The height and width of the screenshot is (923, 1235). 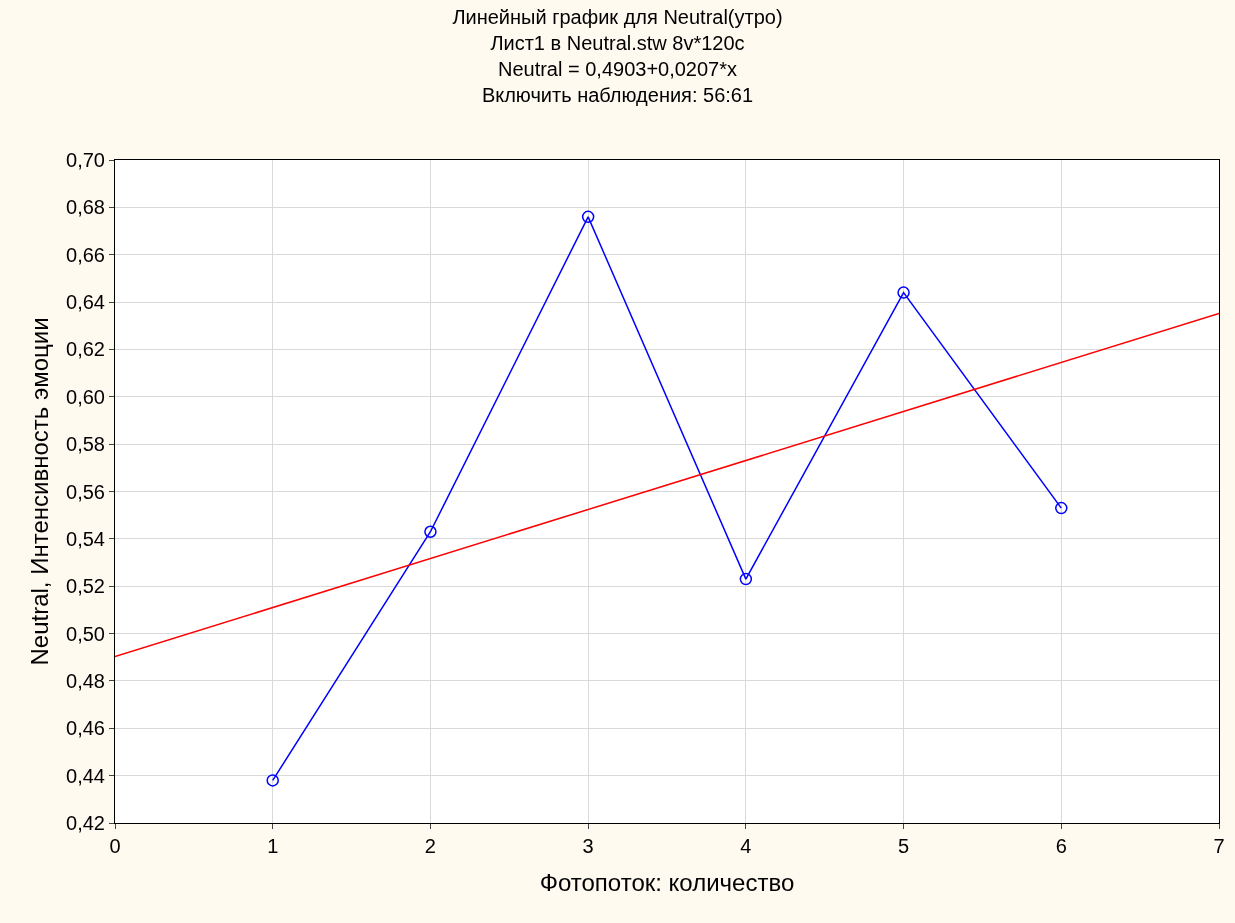 What do you see at coordinates (85, 775) in the screenshot?
I see `y-tick-label: 0,44` at bounding box center [85, 775].